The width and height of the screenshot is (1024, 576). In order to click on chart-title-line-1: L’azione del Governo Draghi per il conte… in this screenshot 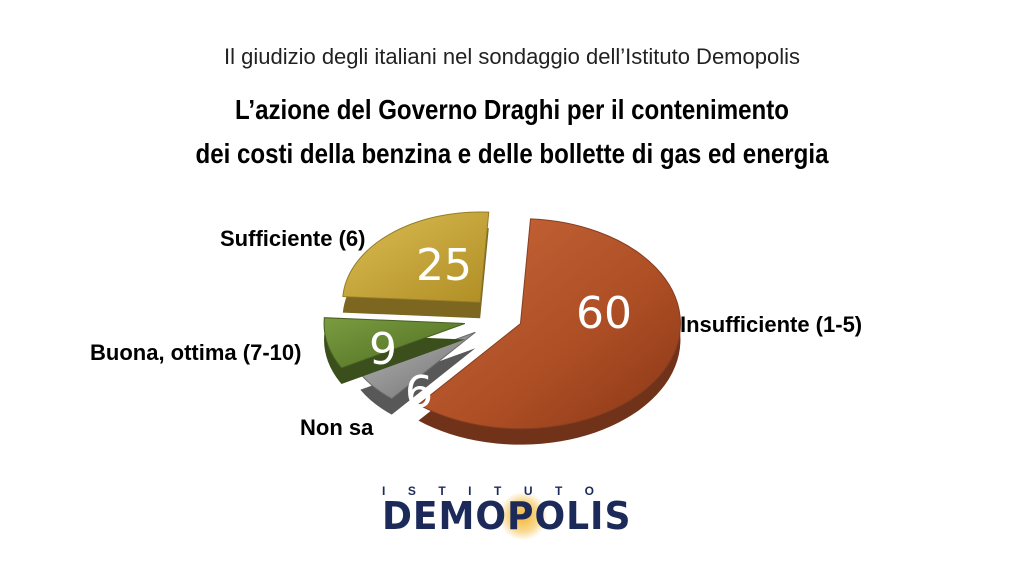, I will do `click(512, 109)`.